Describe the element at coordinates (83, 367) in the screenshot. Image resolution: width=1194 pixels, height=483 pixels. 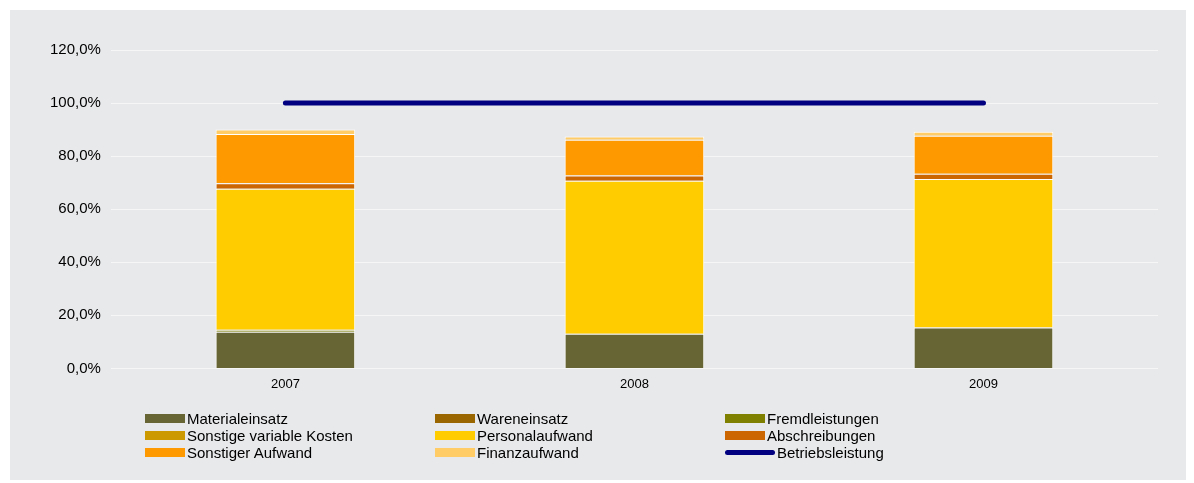
I see `y-tick-label: 0,0%` at that location.